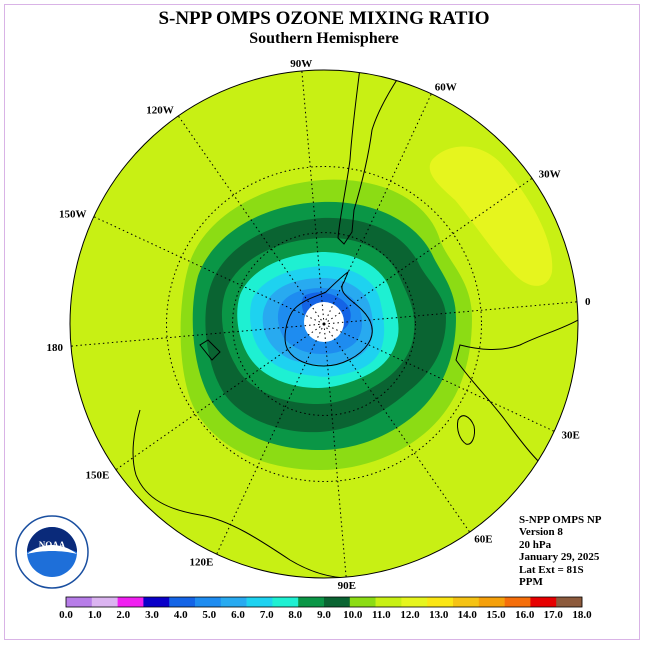  Describe the element at coordinates (267, 615) in the screenshot. I see `colorbar-tick-label: 7.0` at that location.